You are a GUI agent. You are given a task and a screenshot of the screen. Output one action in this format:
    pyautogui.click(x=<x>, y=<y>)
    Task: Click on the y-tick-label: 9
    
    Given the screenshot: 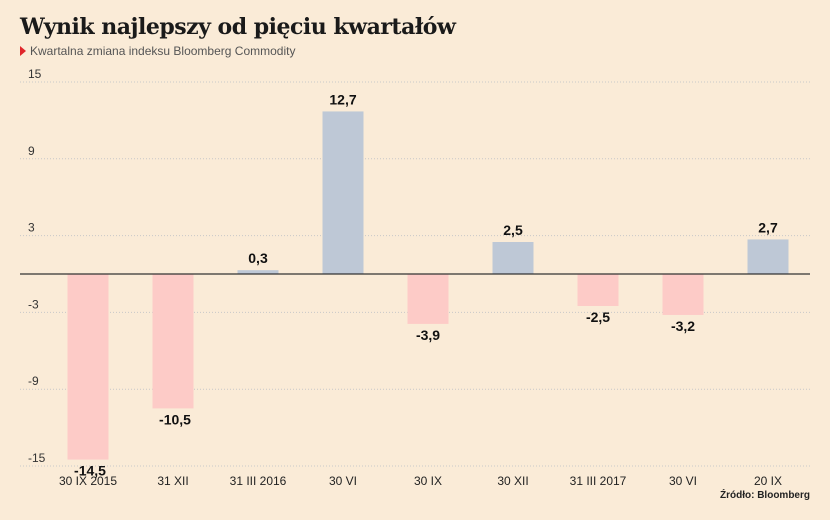 What is the action you would take?
    pyautogui.click(x=31, y=151)
    